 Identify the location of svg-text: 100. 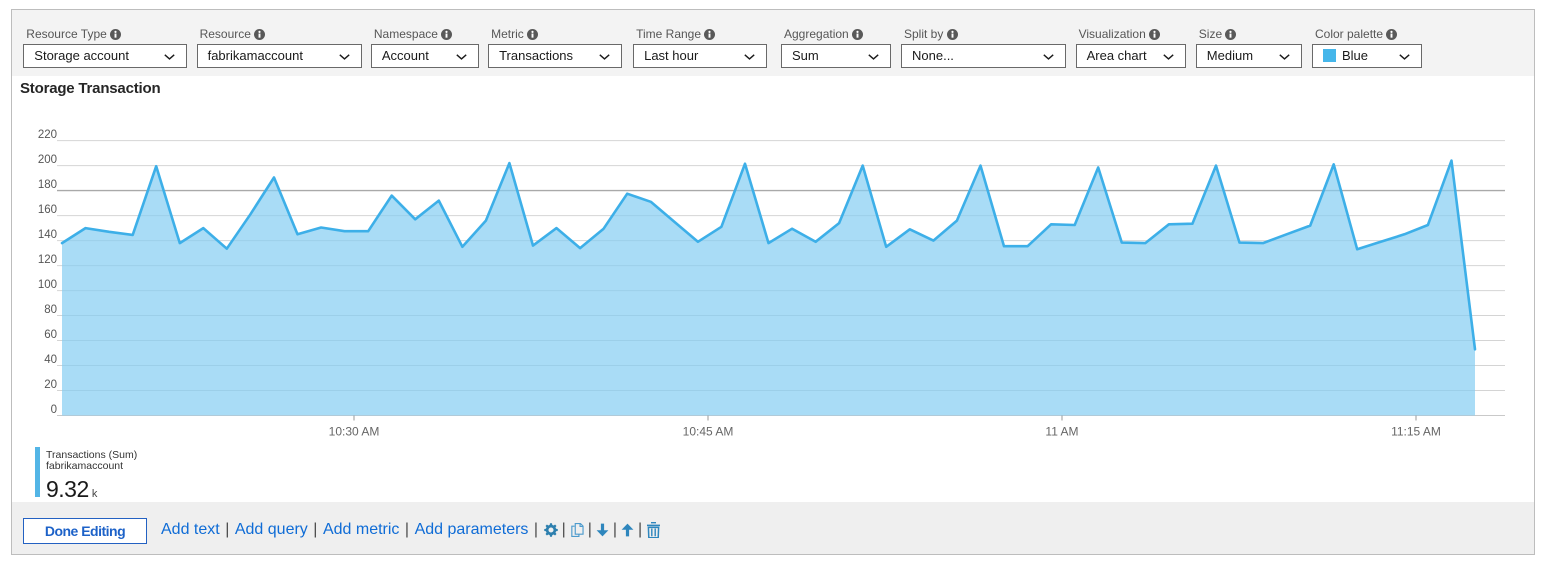
(47, 285).